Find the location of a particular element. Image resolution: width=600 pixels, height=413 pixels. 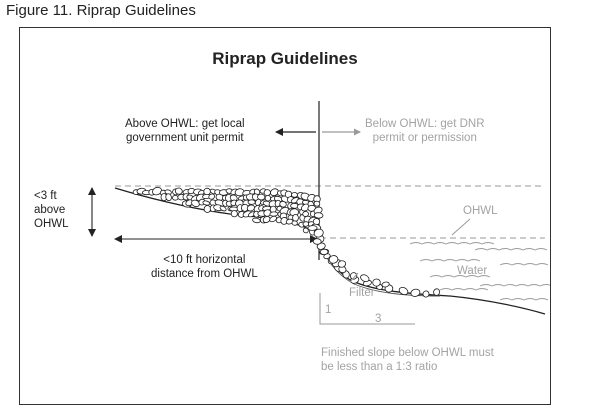

riprap-rocks is located at coordinates (286, 242).